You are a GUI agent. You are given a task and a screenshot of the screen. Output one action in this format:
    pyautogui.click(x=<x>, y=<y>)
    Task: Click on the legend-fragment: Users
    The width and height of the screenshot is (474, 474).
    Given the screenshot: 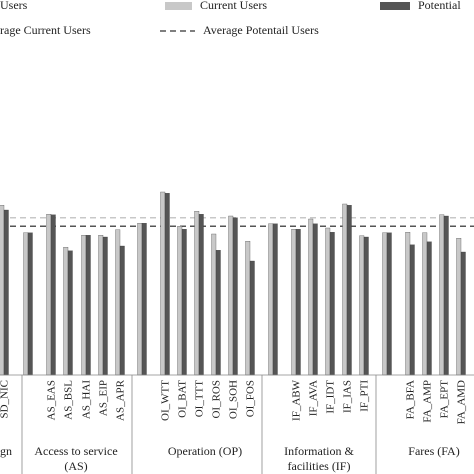 What is the action you would take?
    pyautogui.click(x=14, y=6)
    